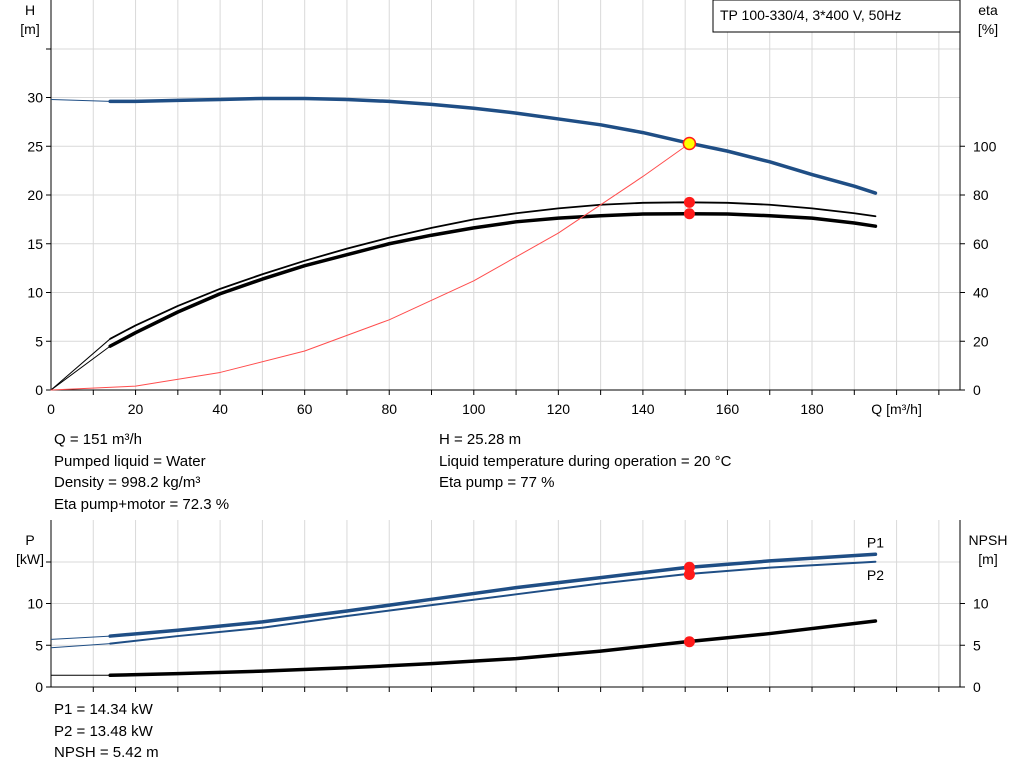 Image resolution: width=1024 pixels, height=781 pixels. What do you see at coordinates (810, 15) in the screenshot?
I see `chart-title: TP 100-330/4, 3*400 V, 50Hz` at bounding box center [810, 15].